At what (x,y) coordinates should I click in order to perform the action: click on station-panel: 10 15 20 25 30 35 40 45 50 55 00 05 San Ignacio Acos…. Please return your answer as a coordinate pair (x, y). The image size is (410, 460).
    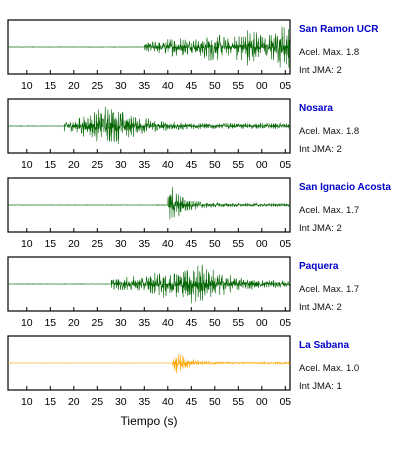
    Looking at the image, I should click on (199, 213).